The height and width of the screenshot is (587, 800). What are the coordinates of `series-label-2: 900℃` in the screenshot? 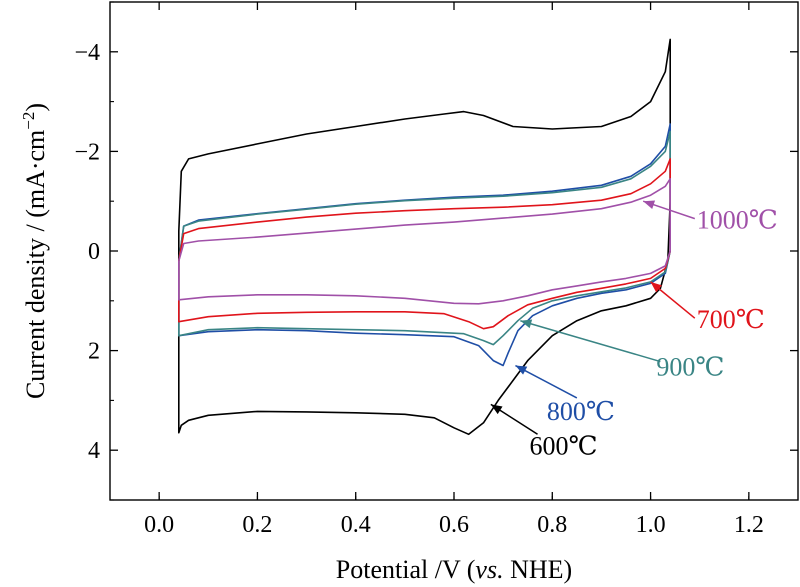 It's located at (690, 367).